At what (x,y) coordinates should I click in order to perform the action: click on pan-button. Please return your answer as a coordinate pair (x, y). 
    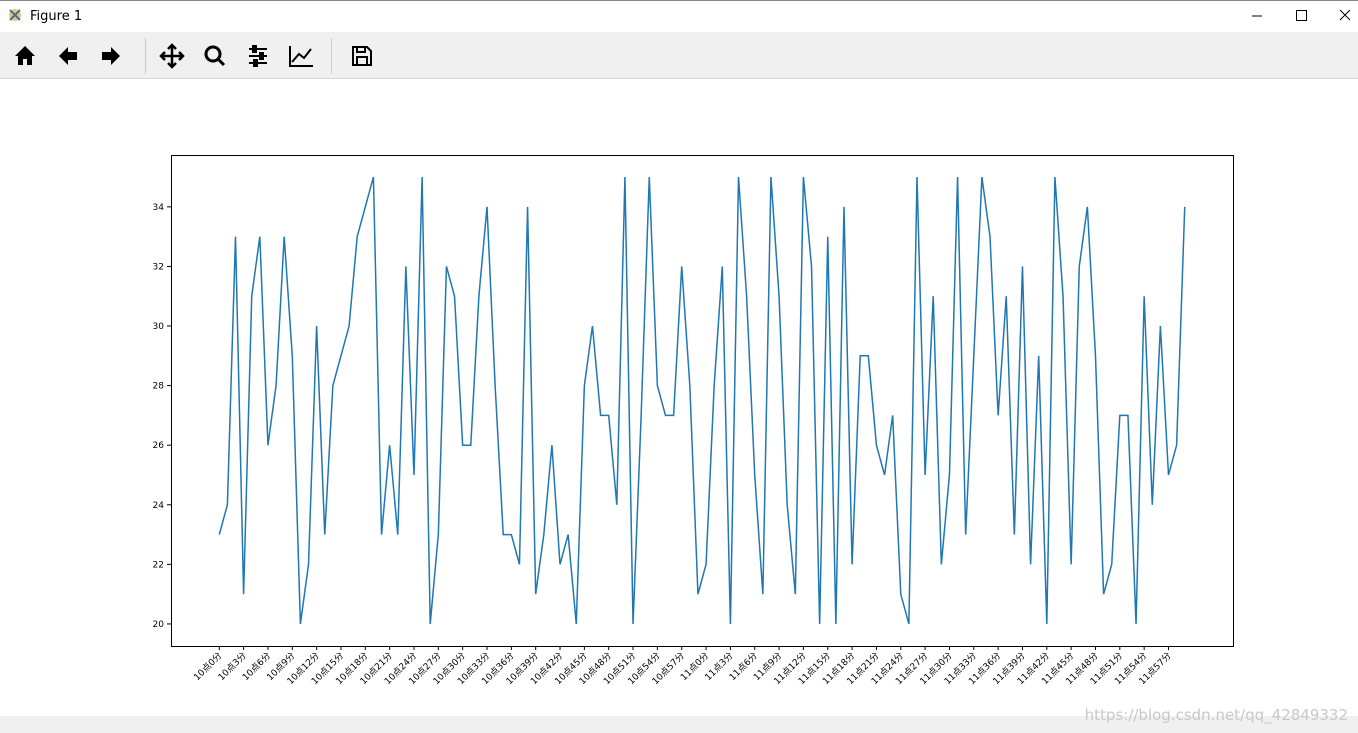
    Looking at the image, I should click on (172, 56).